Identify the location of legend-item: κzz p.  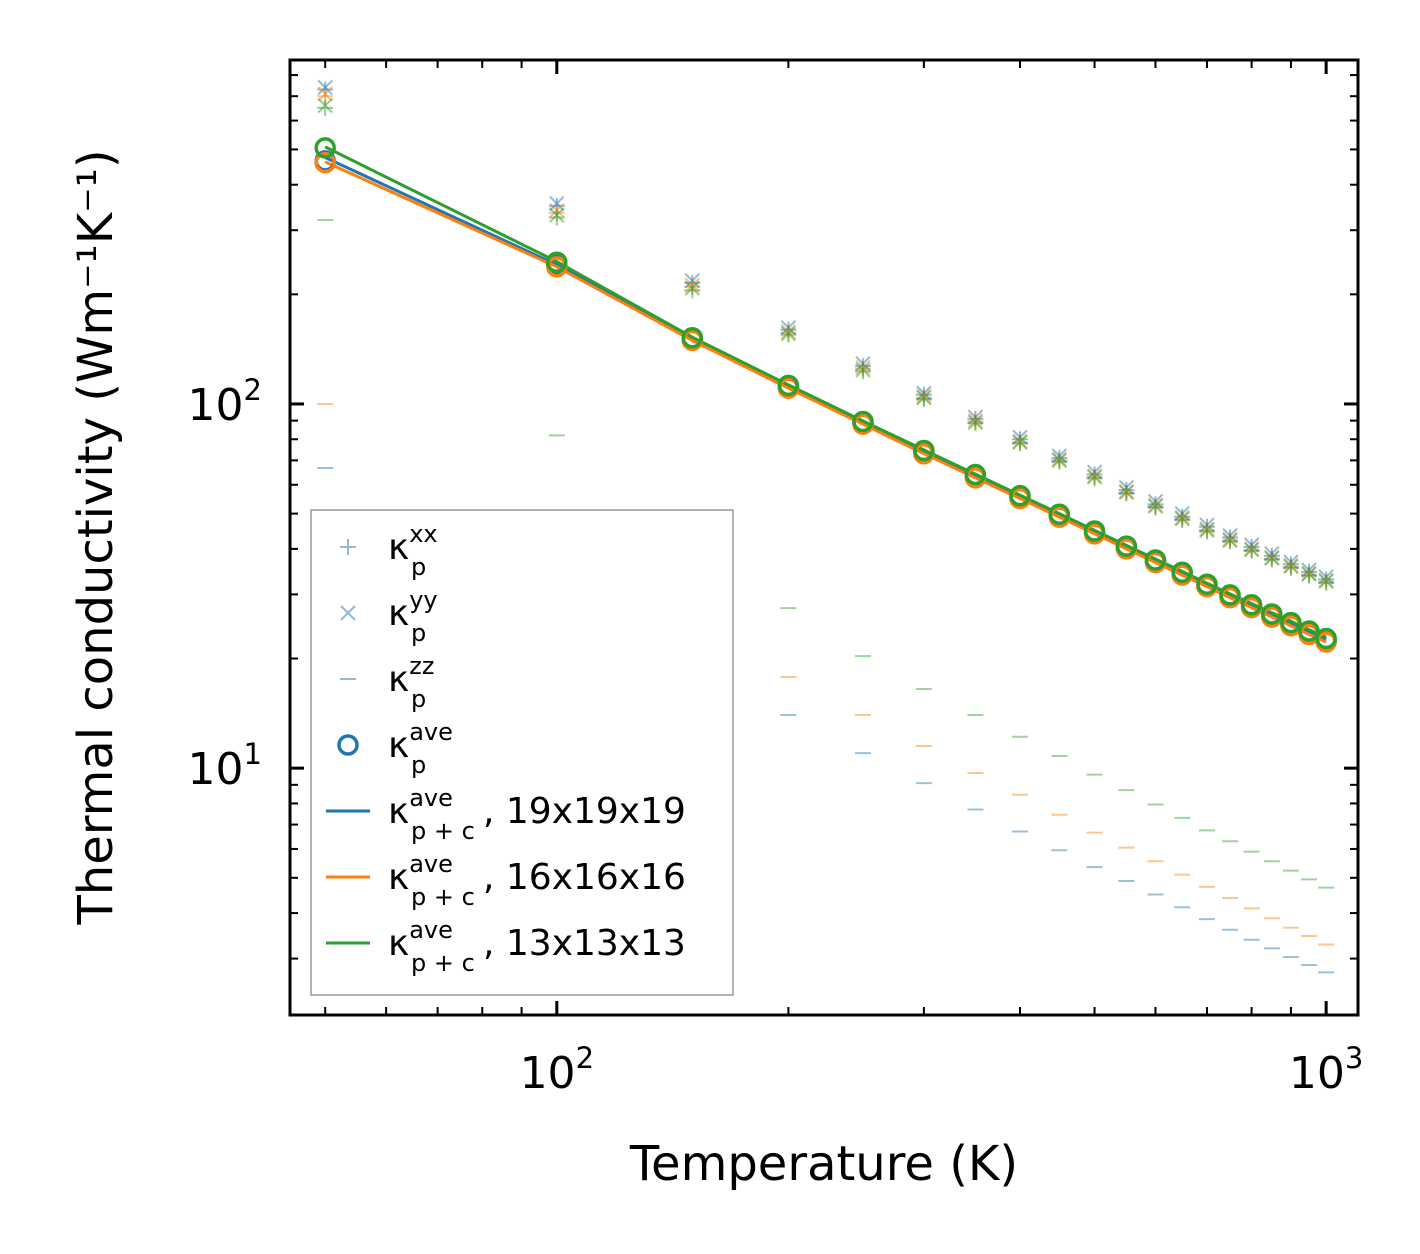
(387, 682).